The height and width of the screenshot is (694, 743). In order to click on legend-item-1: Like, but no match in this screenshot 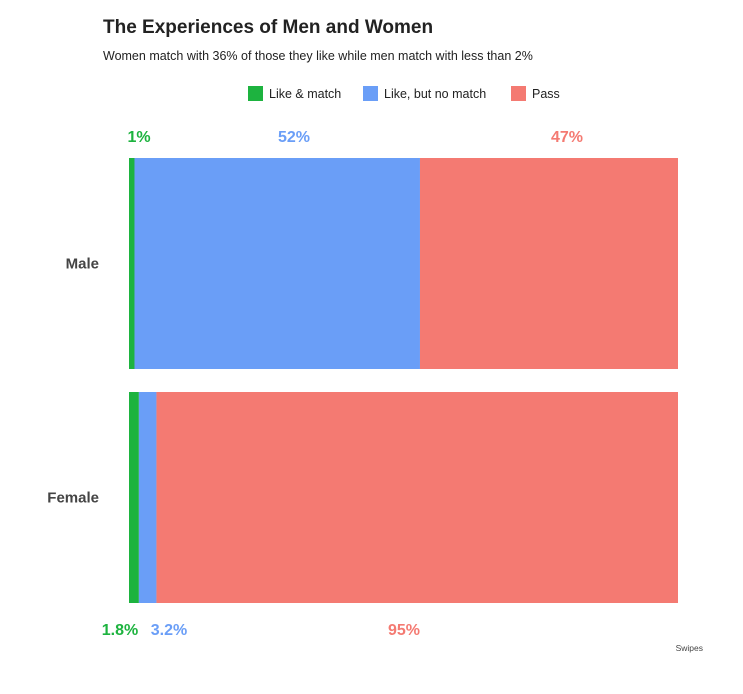, I will do `click(424, 93)`.